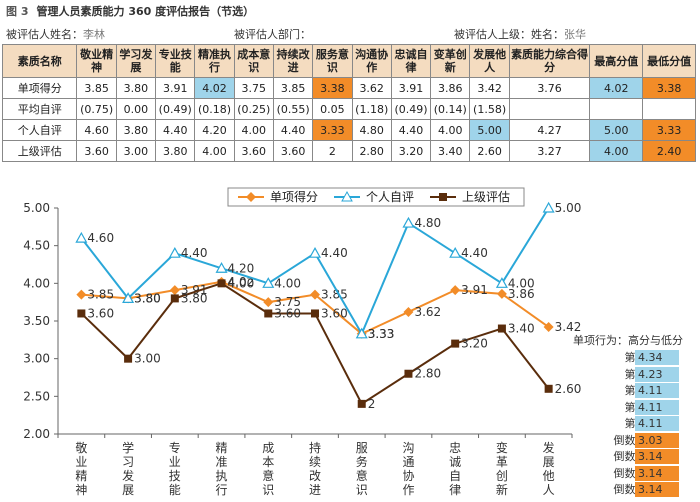  What do you see at coordinates (521, 329) in the screenshot?
I see `data-label: 3.40` at bounding box center [521, 329].